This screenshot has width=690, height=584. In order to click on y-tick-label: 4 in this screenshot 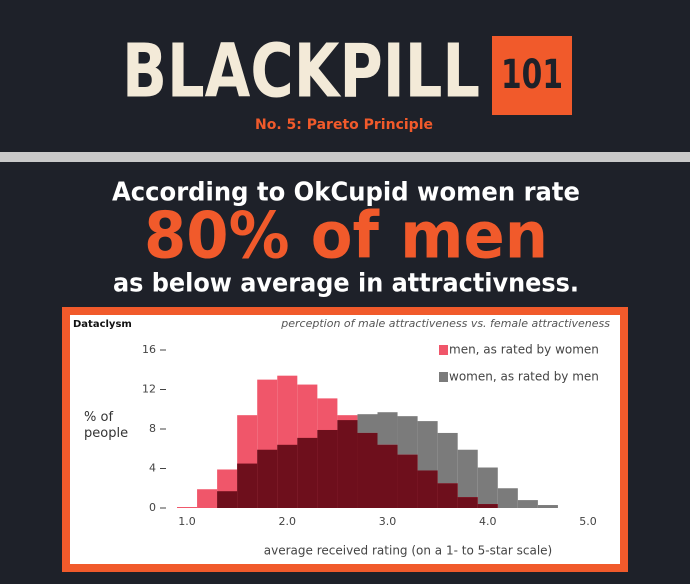, I will do `click(152, 468)`.